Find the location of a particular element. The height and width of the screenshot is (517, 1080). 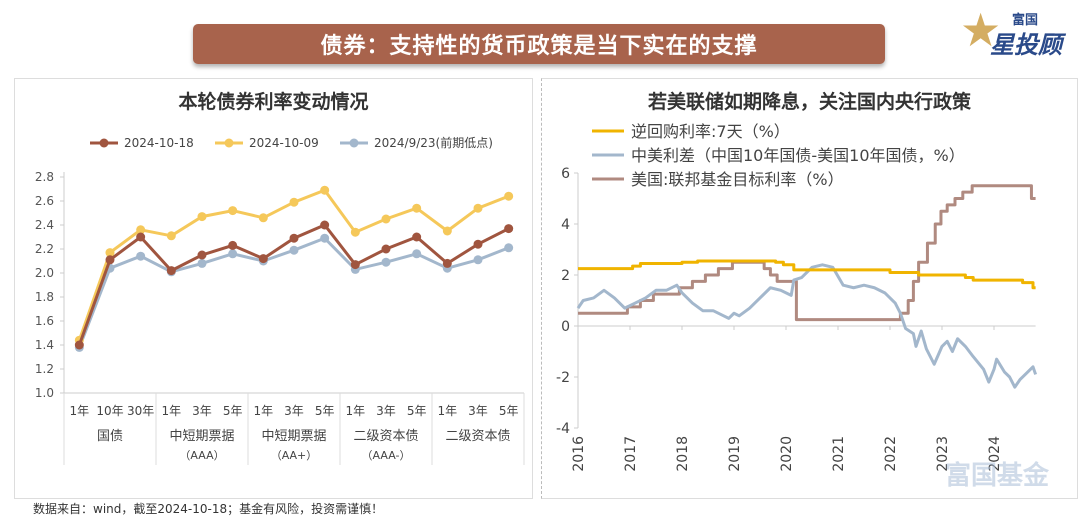

x-tick-label: 2022 is located at coordinates (891, 454).